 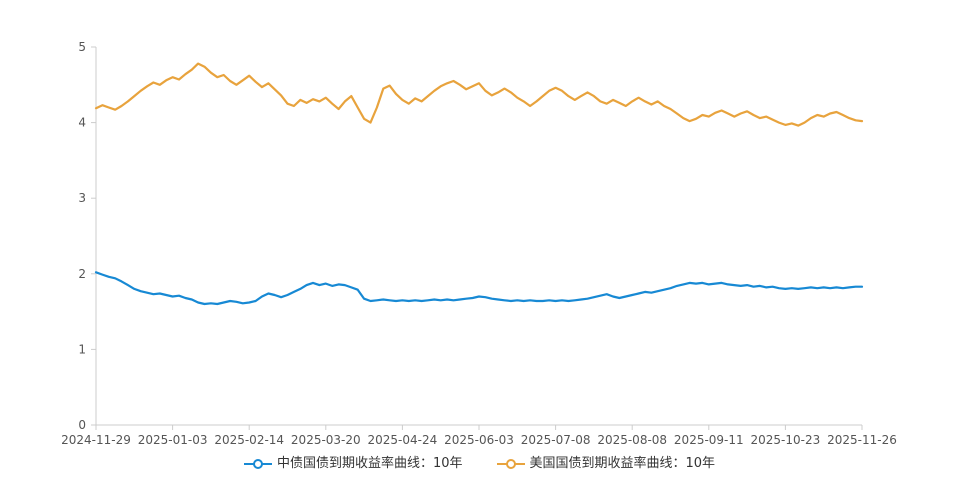 What do you see at coordinates (96, 440) in the screenshot?
I see `svg-text: 2024-11-29` at bounding box center [96, 440].